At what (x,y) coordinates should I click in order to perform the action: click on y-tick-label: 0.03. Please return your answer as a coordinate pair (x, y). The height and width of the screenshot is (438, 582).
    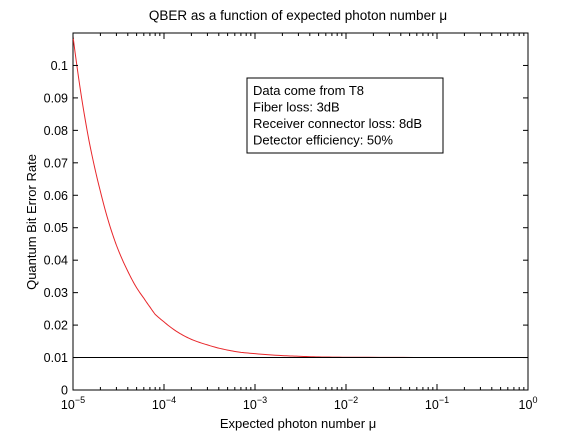
    Looking at the image, I should click on (56, 293).